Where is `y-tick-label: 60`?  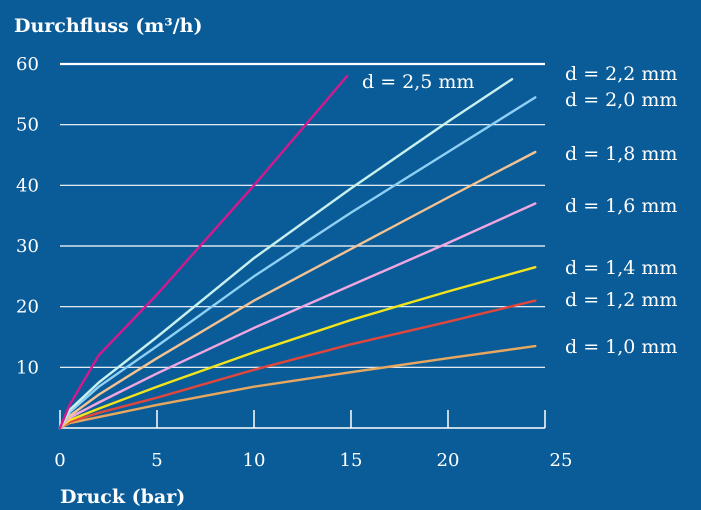
y-tick-label: 60 is located at coordinates (27, 64).